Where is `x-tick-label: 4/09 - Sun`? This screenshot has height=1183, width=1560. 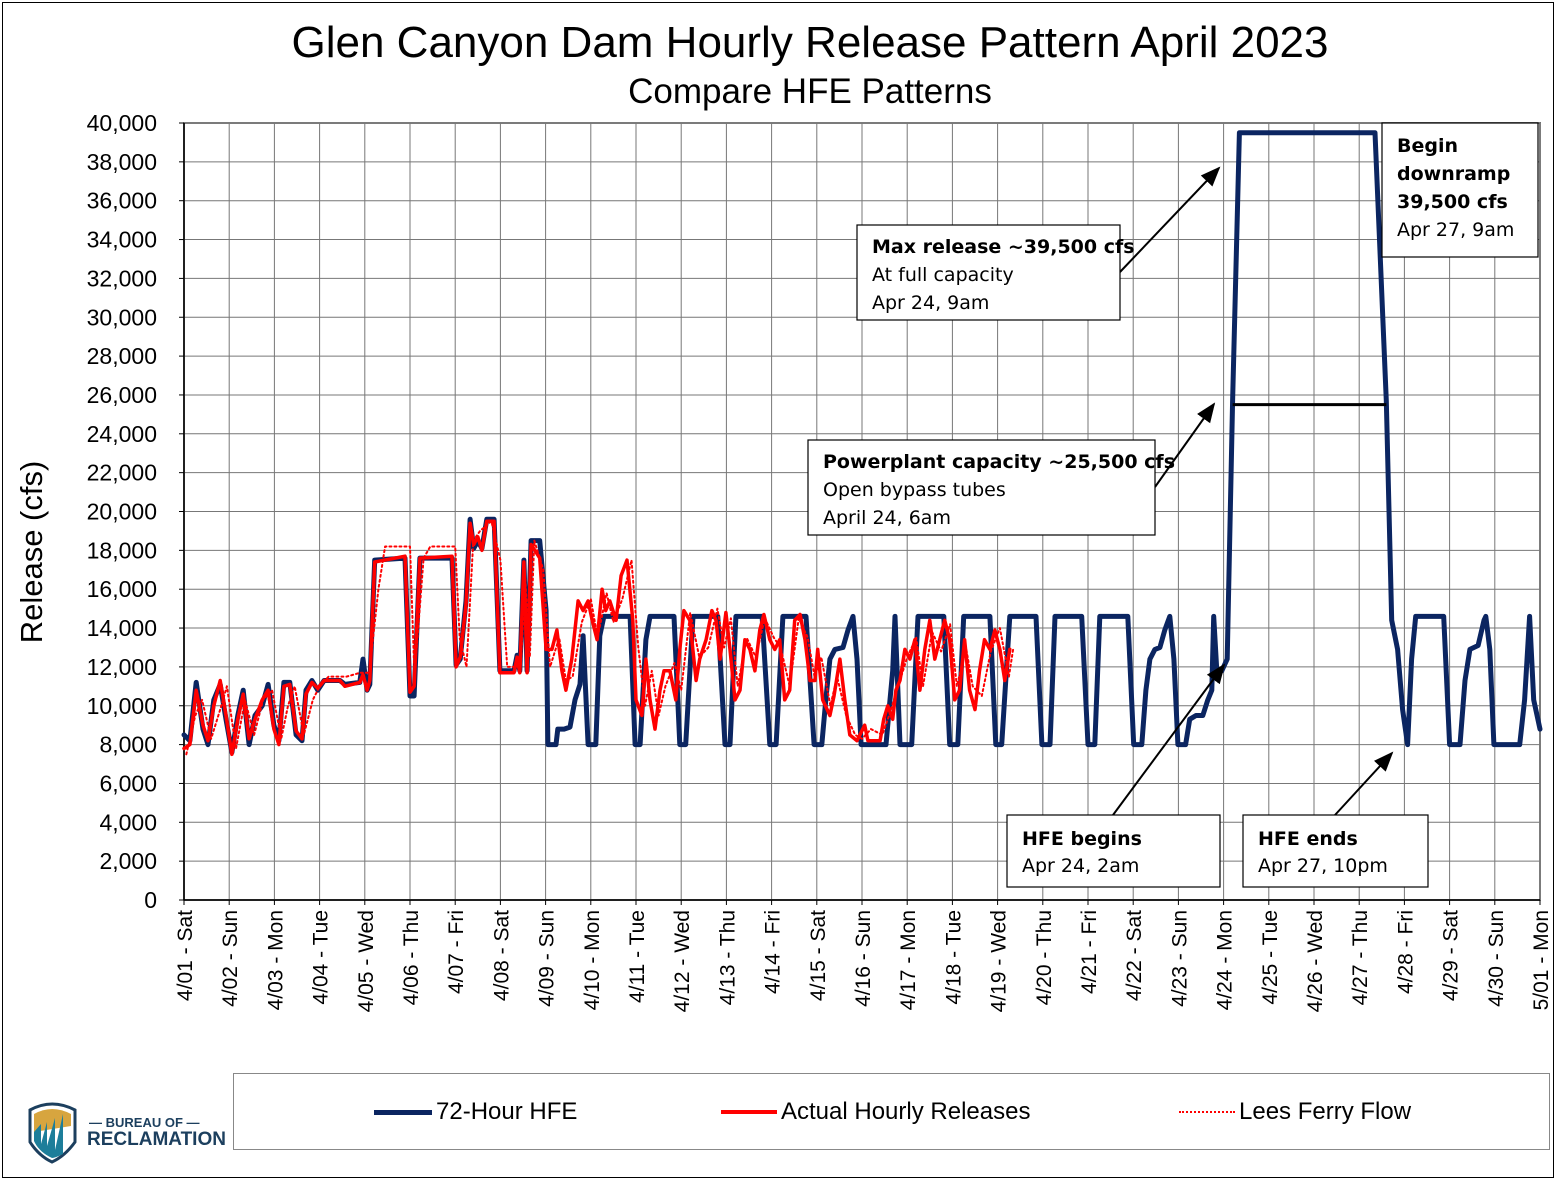 x-tick-label: 4/09 - Sun is located at coordinates (547, 958).